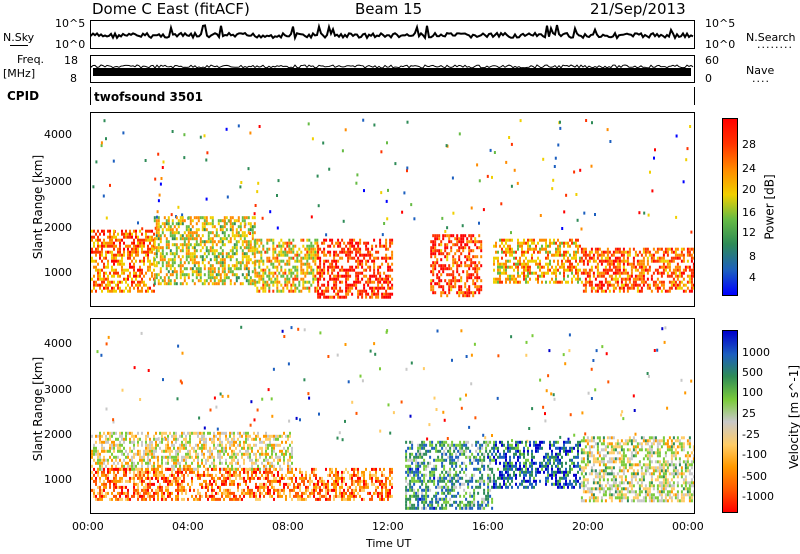  Describe the element at coordinates (19, 37) in the screenshot. I see `nsky-label: N.Sky` at that location.